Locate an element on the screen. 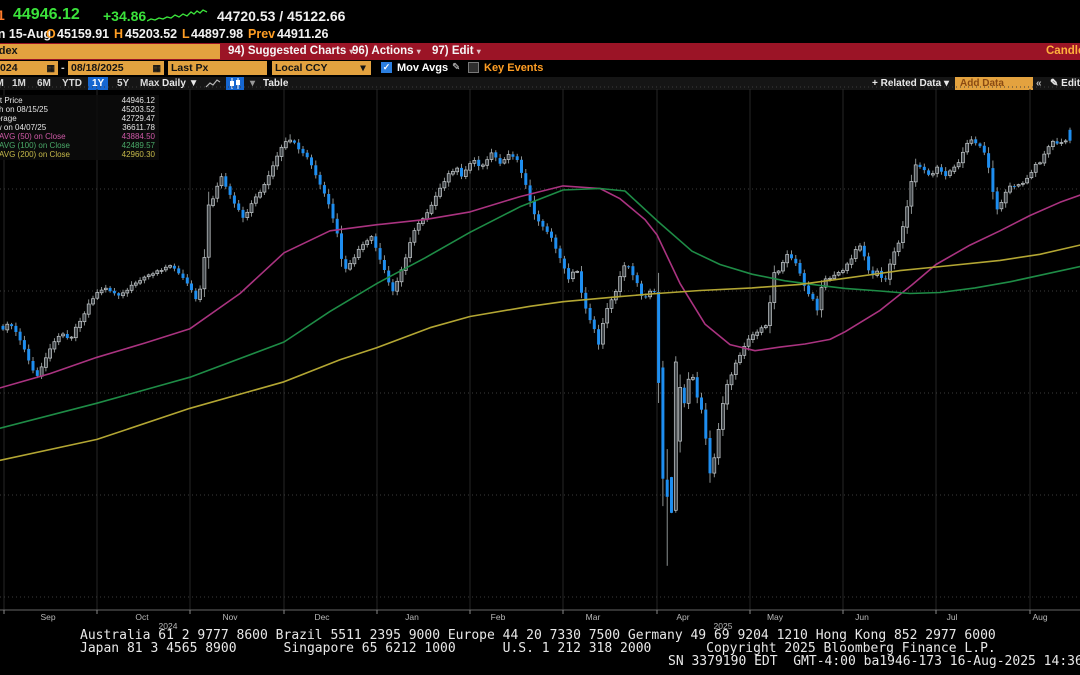 The height and width of the screenshot is (675, 1080). security-field: INDU Index is located at coordinates (110, 51).